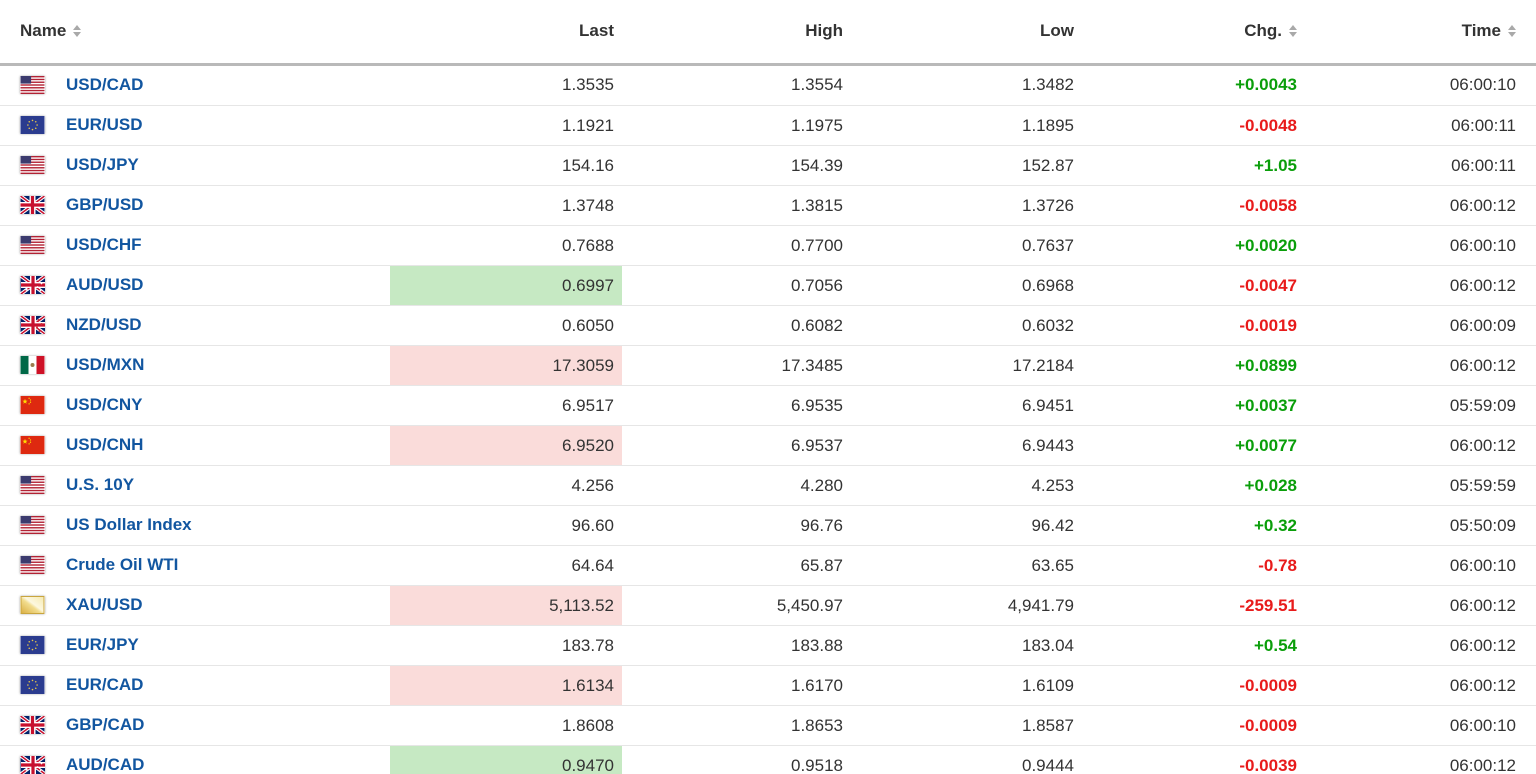  What do you see at coordinates (105, 284) in the screenshot?
I see `instrument-link: AUD/USD` at bounding box center [105, 284].